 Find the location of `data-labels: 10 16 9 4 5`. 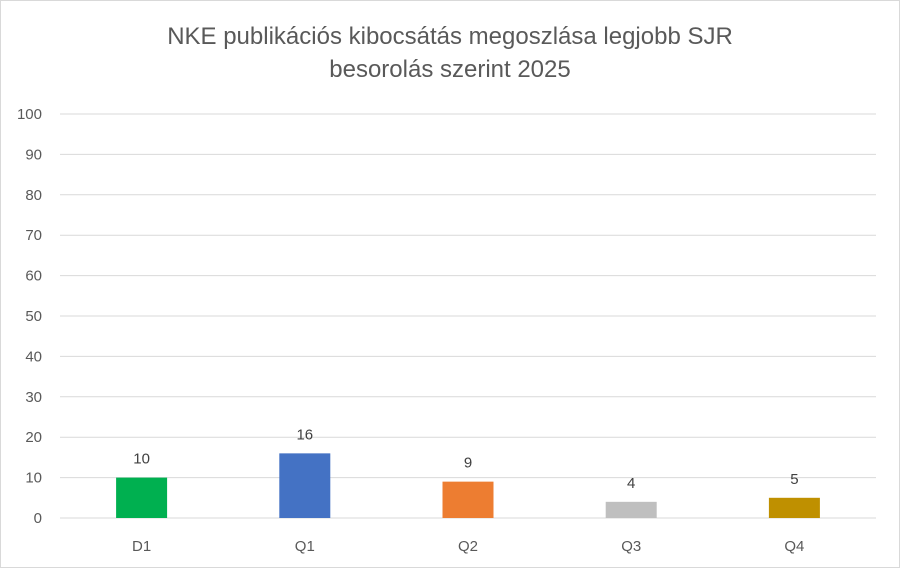

data-labels: 10 16 9 4 5 is located at coordinates (465, 458).